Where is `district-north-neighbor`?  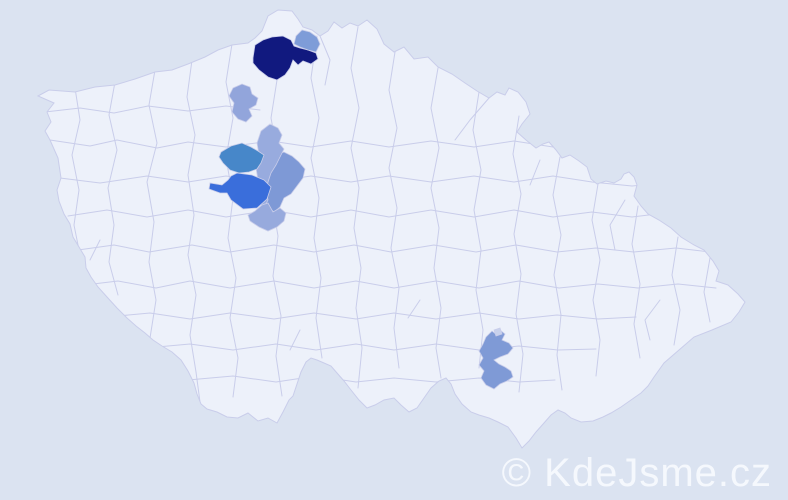 district-north-neighbor is located at coordinates (307, 41).